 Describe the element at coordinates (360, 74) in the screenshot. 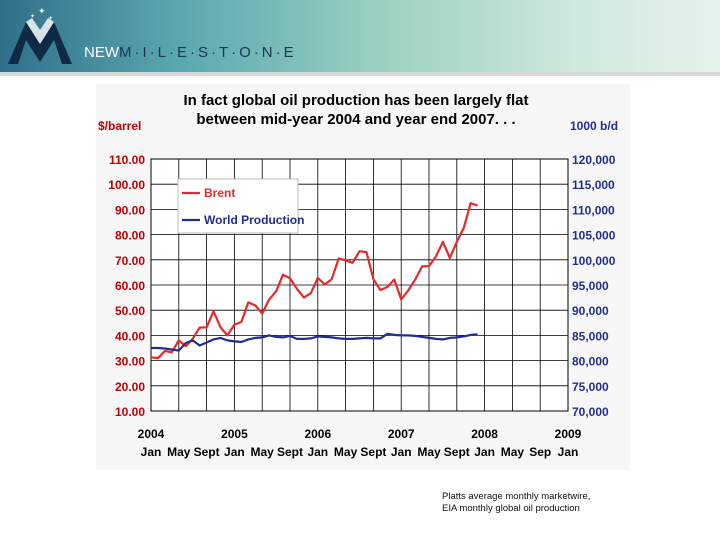

I see `header-divider` at that location.